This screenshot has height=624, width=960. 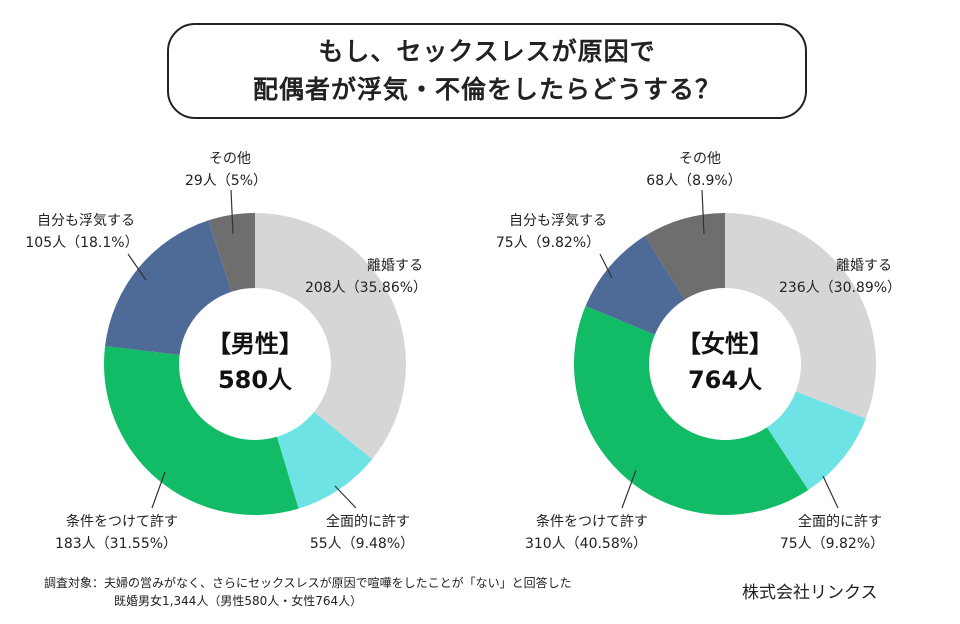 I want to click on male-label-divorce: 離婚する, so click(x=395, y=265).